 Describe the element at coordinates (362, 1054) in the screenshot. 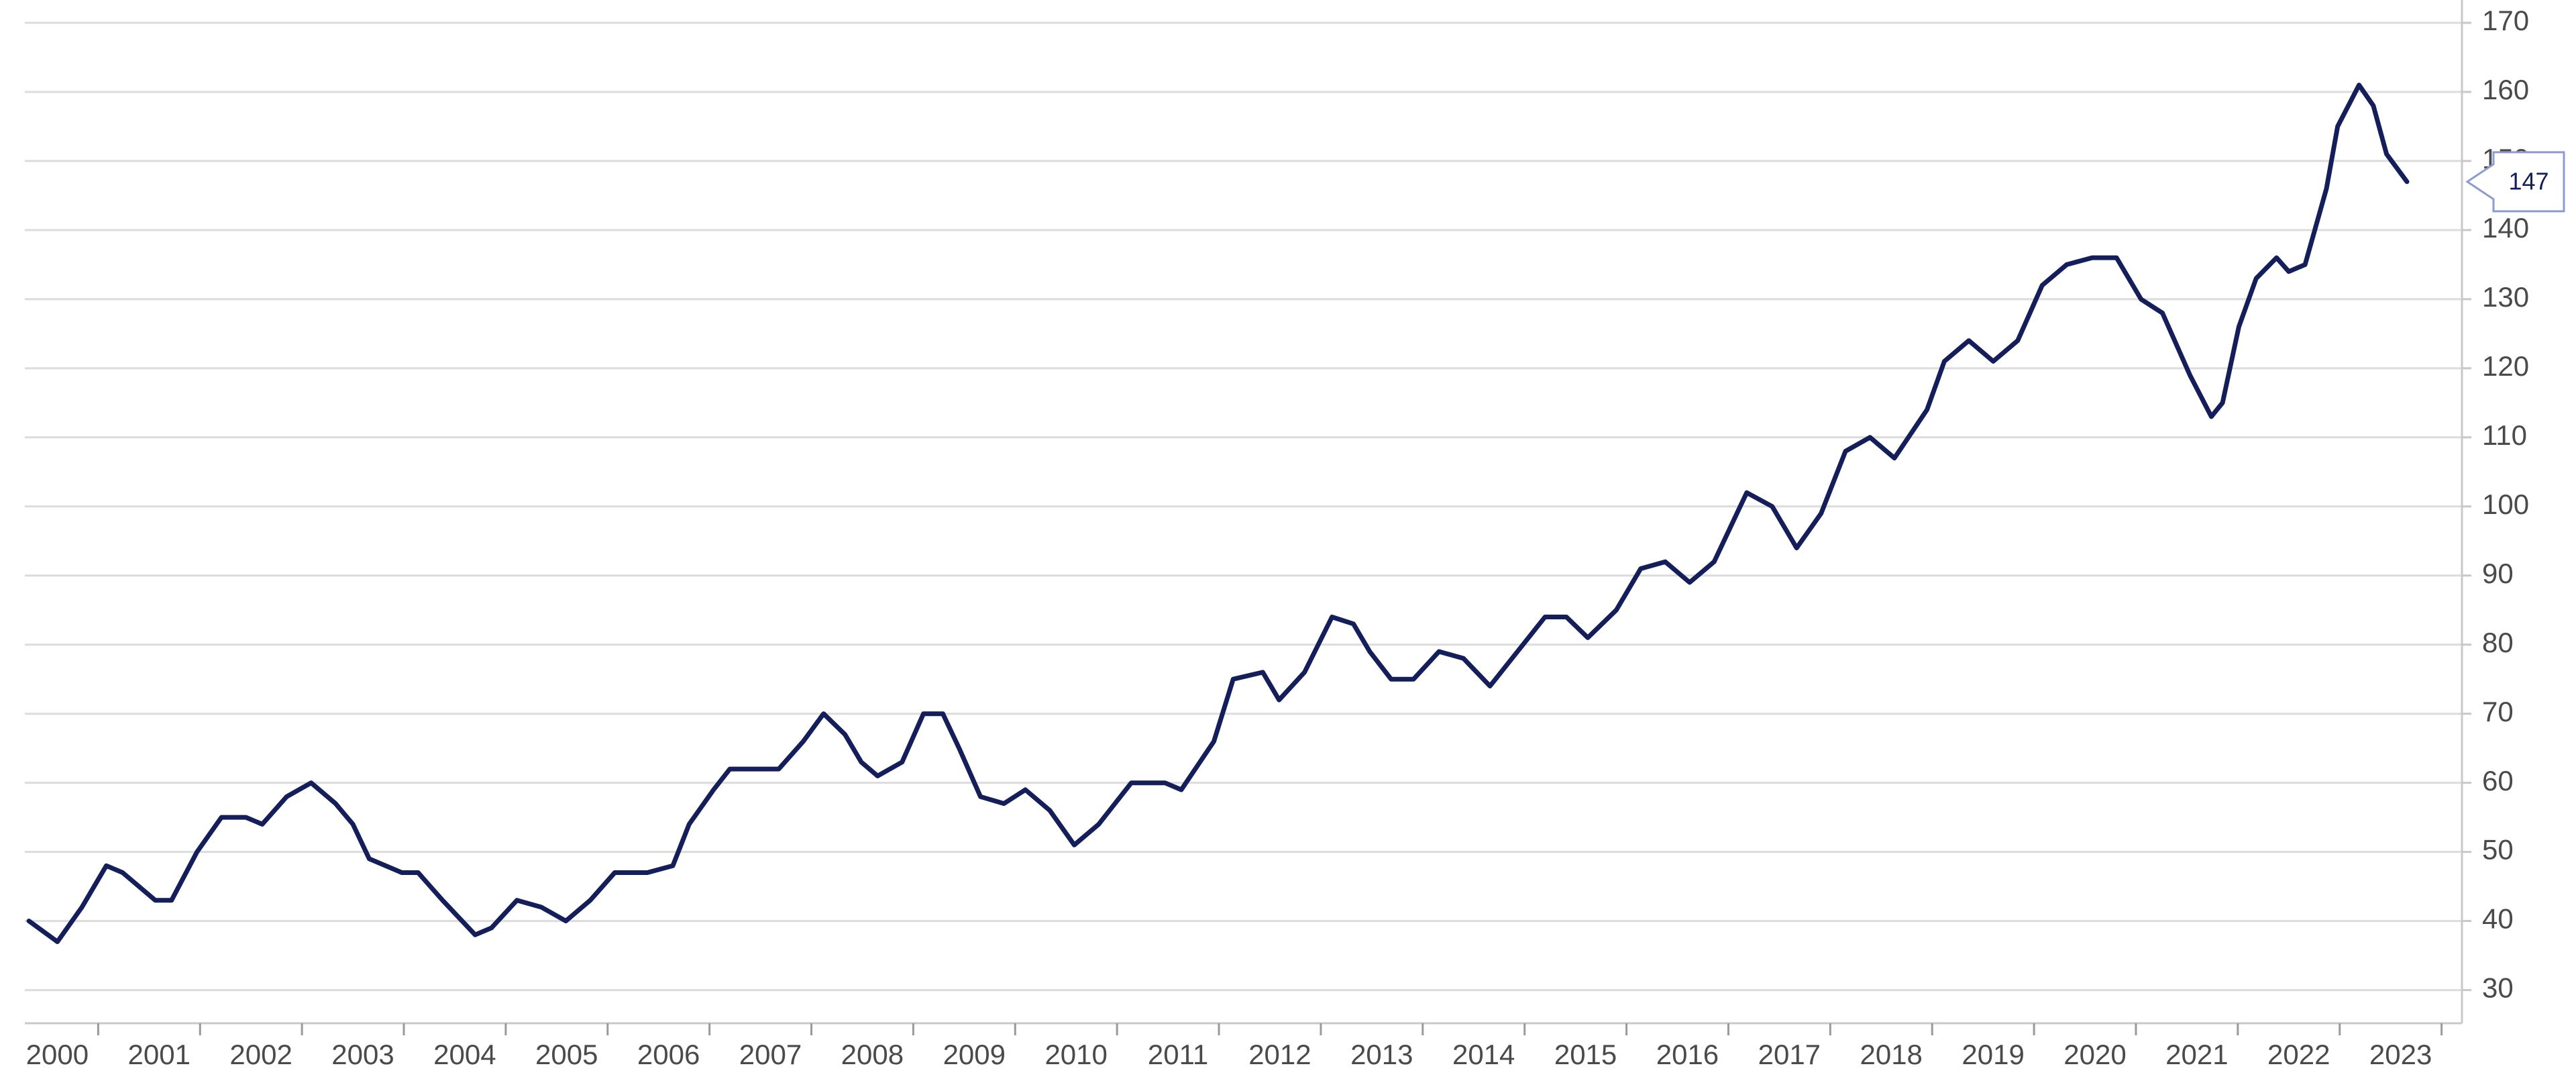

I see `x-tick-label: 2003` at that location.